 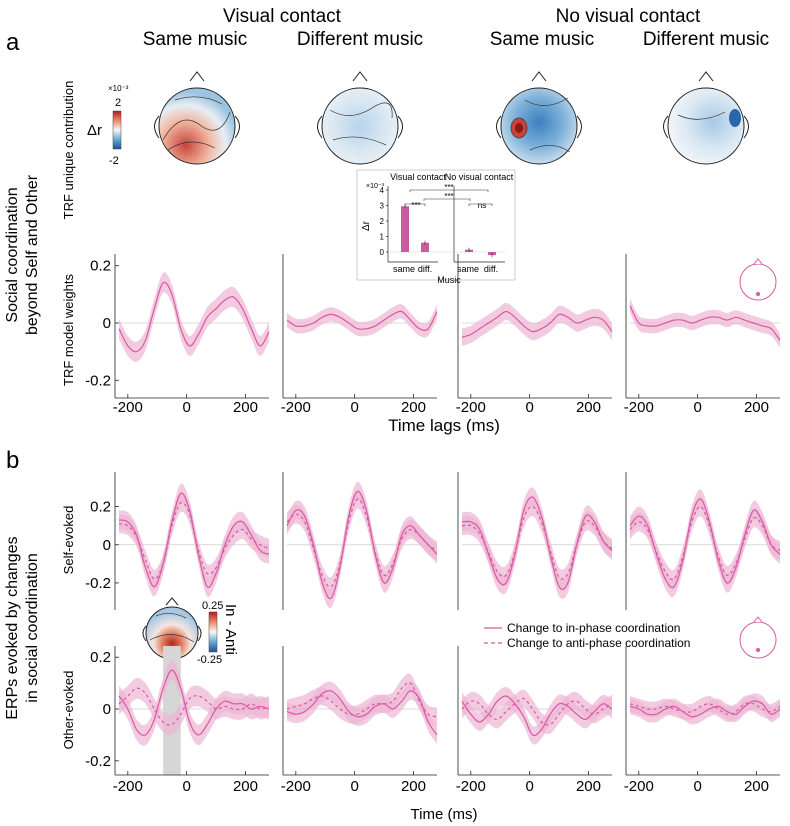 What do you see at coordinates (706, 39) in the screenshot?
I see `condition-title-4: Different music` at bounding box center [706, 39].